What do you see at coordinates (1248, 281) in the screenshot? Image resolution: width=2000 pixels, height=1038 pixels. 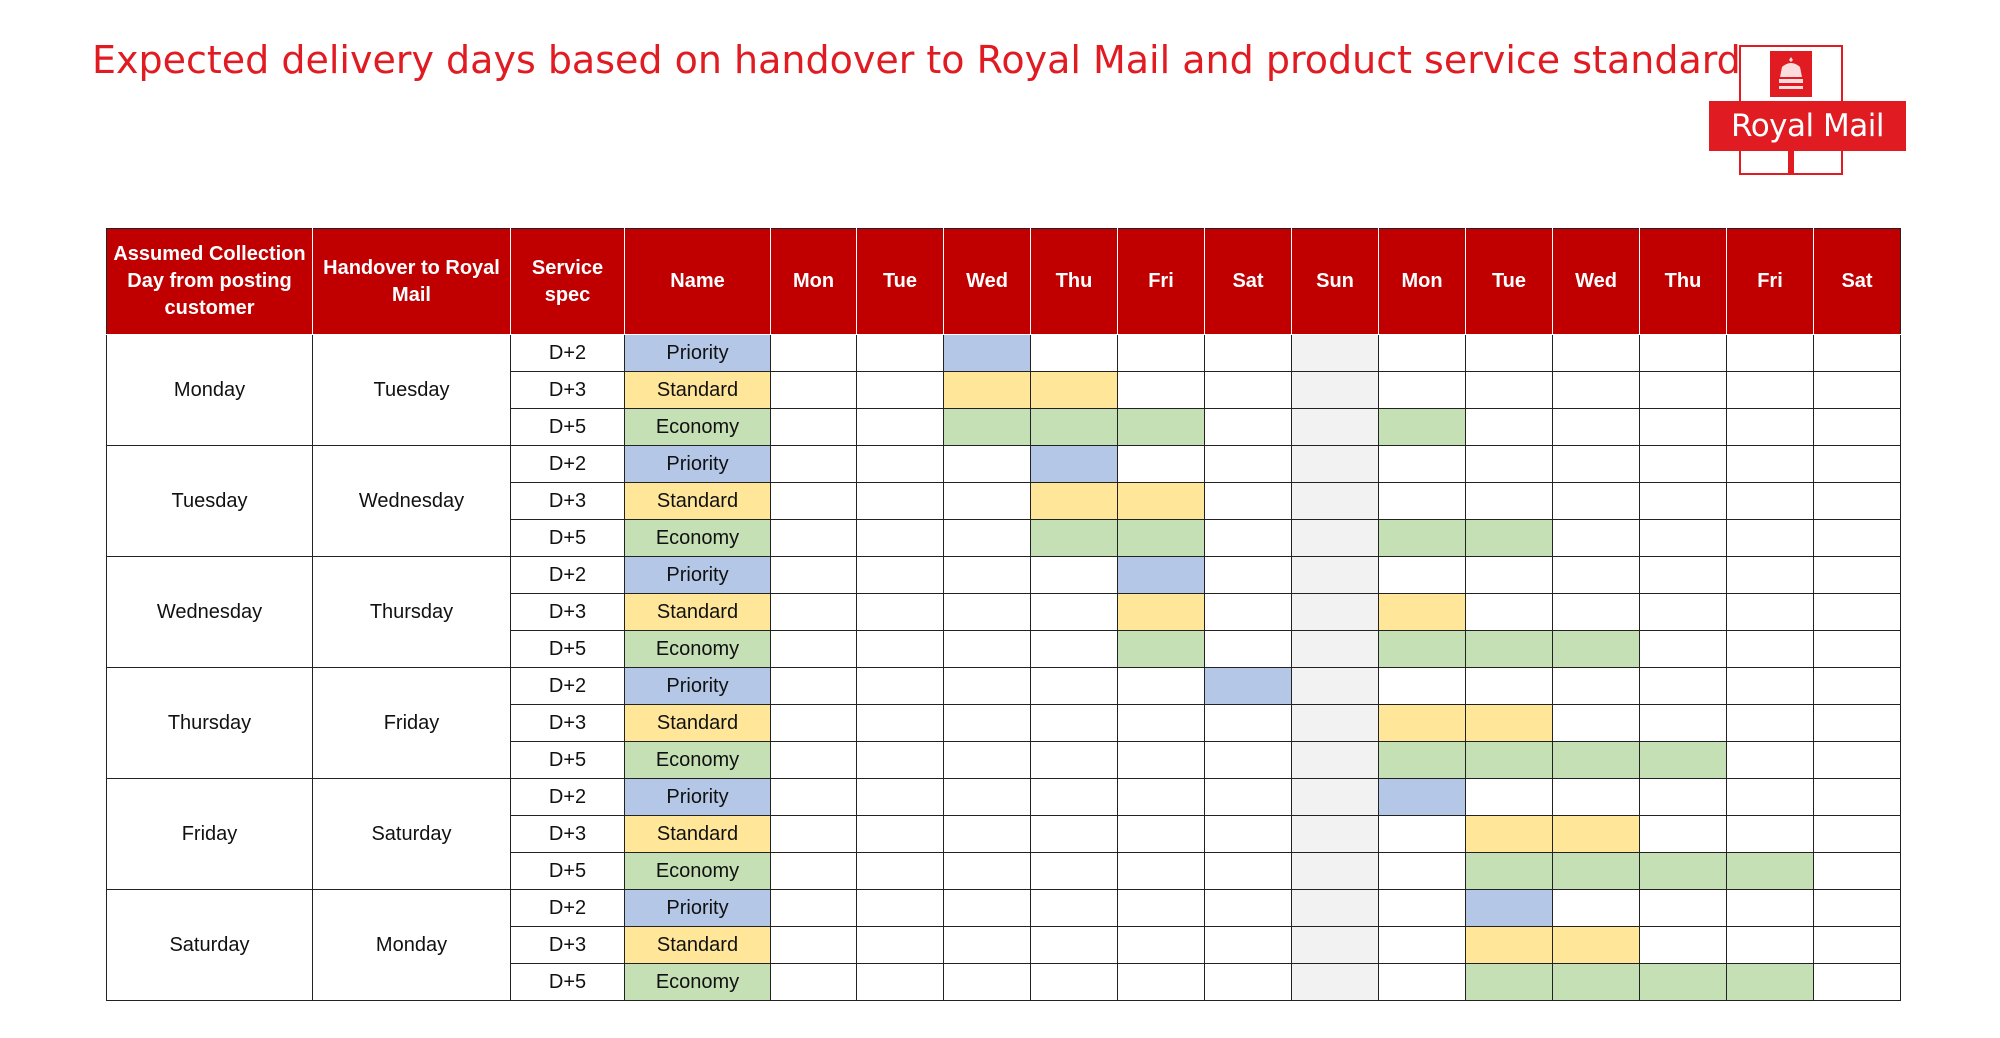 I see `header-day-5: Sat` at bounding box center [1248, 281].